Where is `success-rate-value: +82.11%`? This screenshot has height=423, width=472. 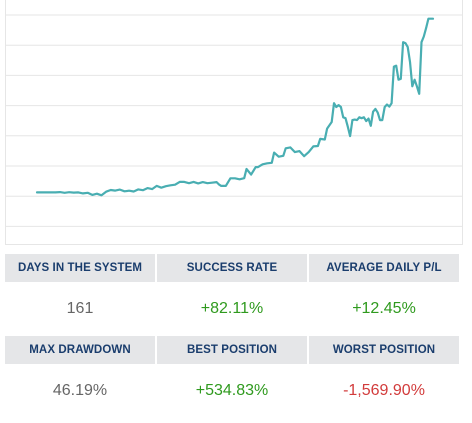 success-rate-value: +82.11% is located at coordinates (232, 308).